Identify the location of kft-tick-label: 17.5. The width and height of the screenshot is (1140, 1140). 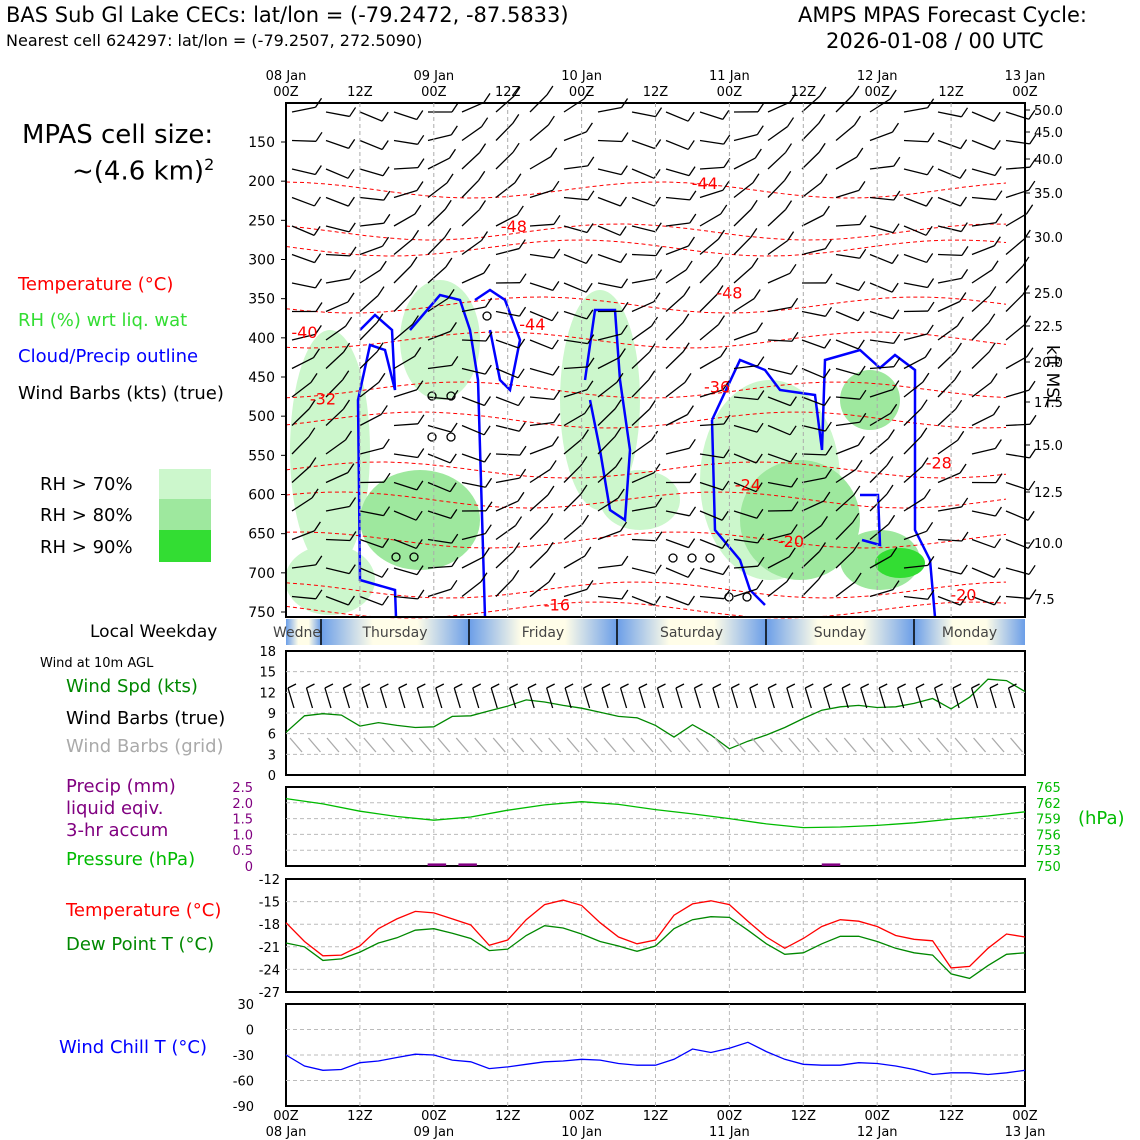
(1048, 403).